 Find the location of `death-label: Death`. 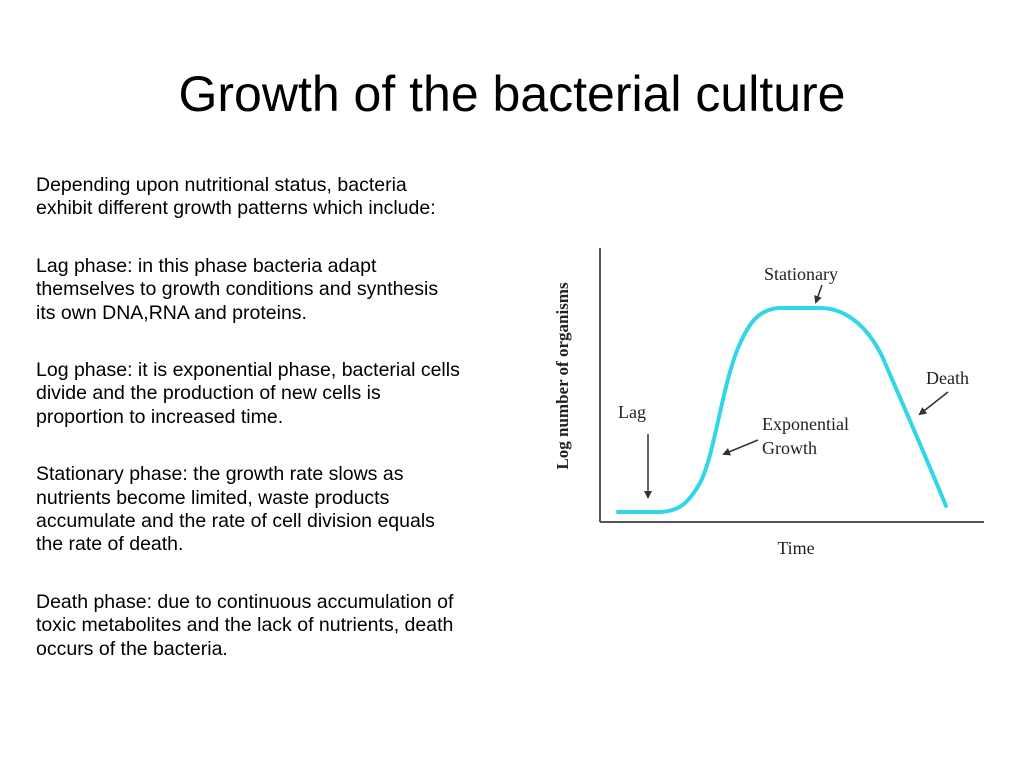

death-label: Death is located at coordinates (947, 378).